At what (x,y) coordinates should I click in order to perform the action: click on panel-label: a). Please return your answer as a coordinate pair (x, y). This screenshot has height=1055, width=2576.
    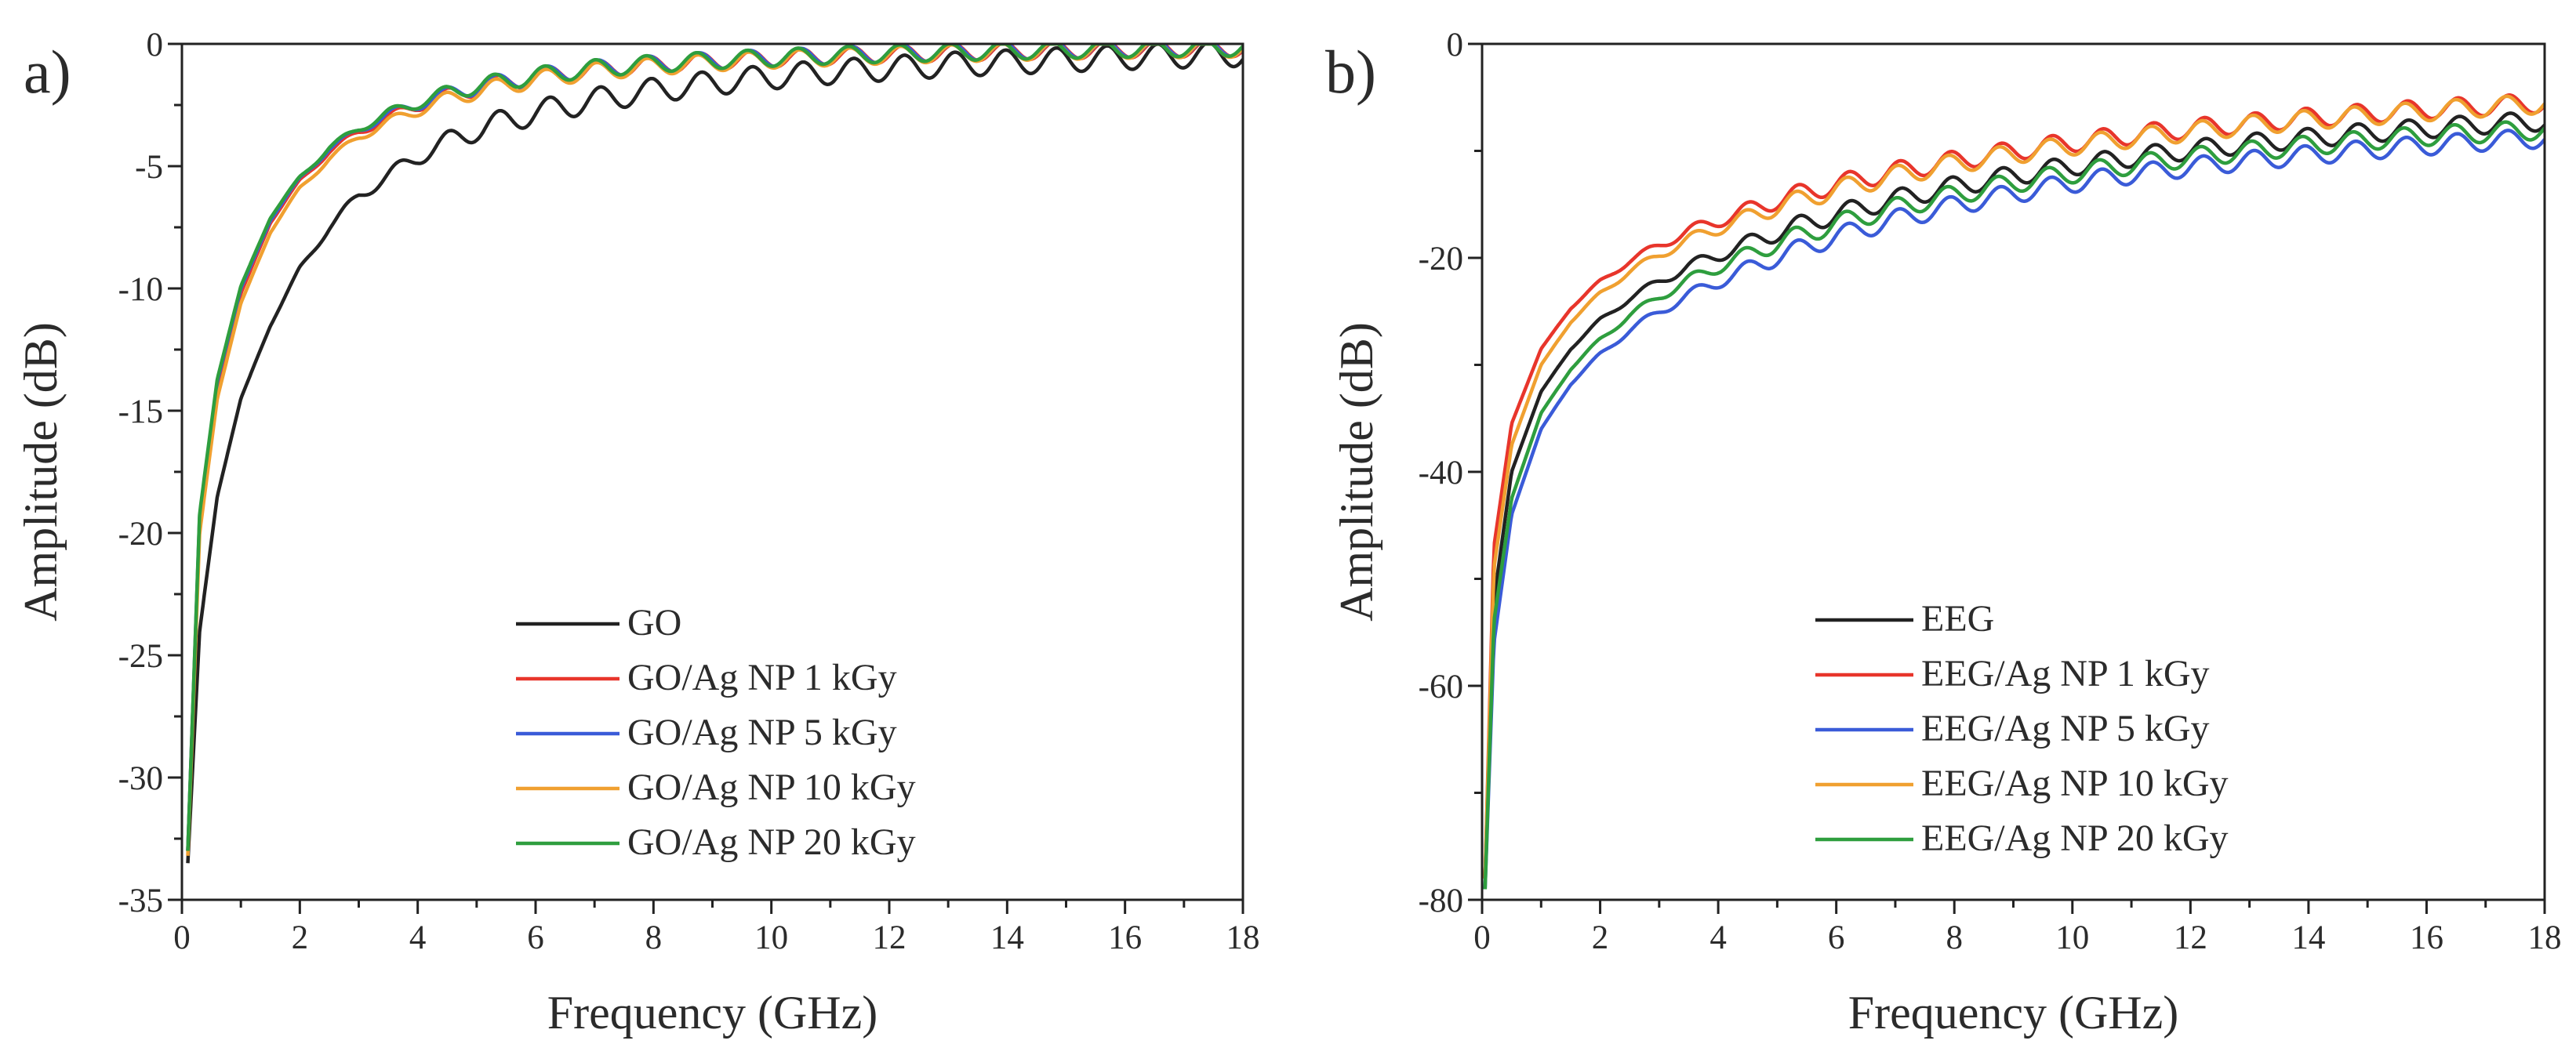
    Looking at the image, I should click on (47, 72).